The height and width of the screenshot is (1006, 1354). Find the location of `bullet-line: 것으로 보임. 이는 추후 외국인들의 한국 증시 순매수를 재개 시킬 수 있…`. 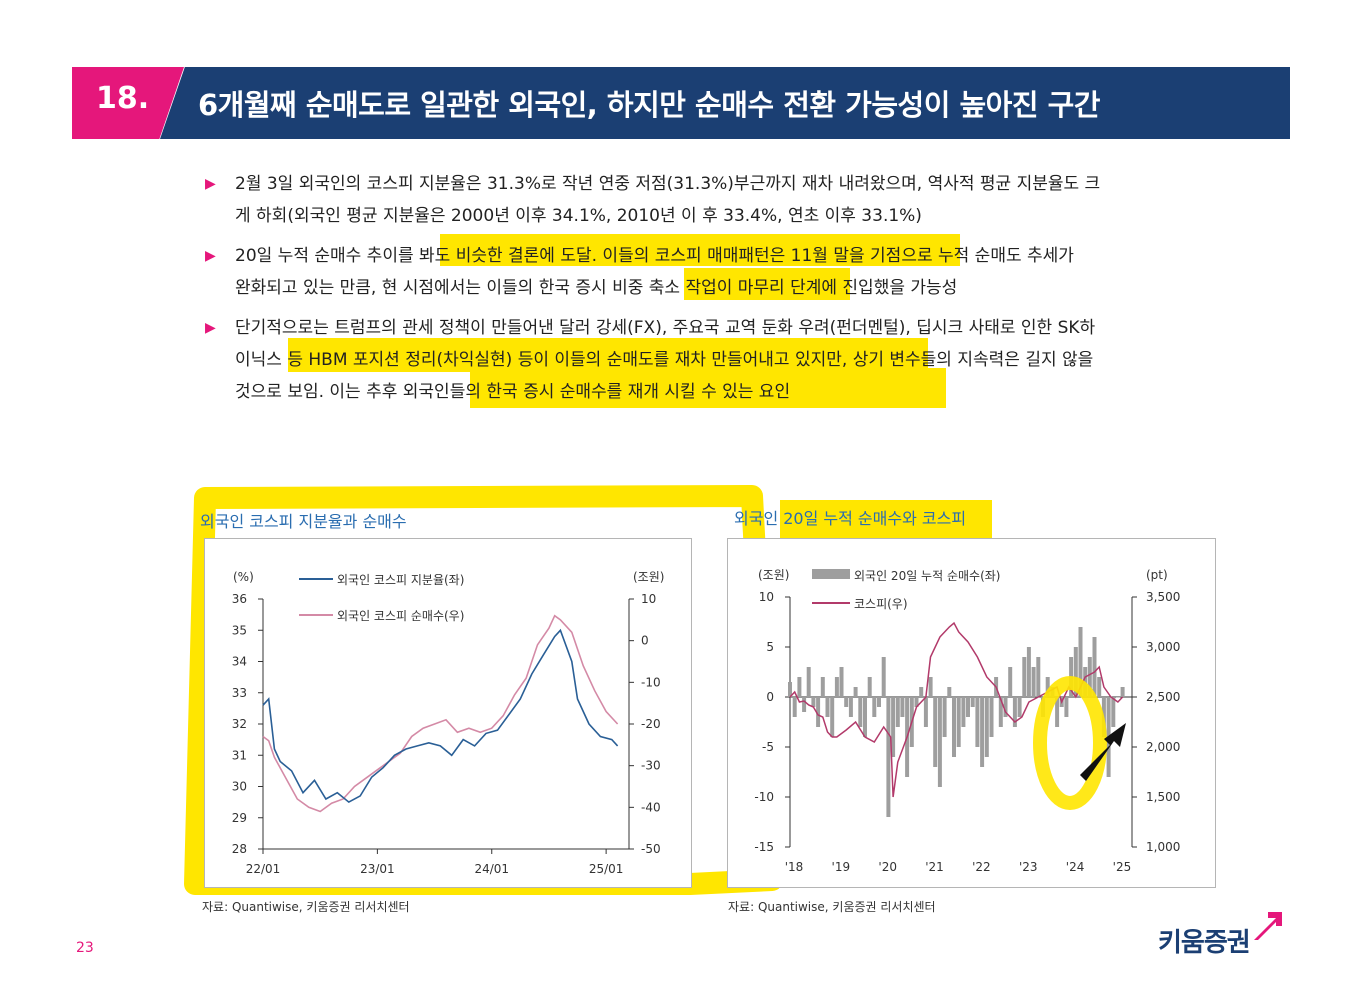

bullet-line: 것으로 보임. 이는 추후 외국인들의 한국 증시 순매수를 재개 시킬 수 있… is located at coordinates (513, 392).